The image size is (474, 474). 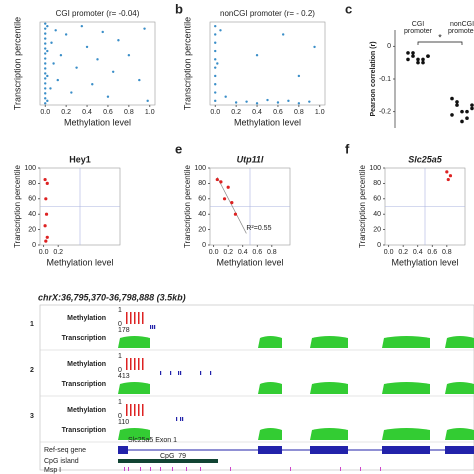 I want to click on y-tick-label: -0.1, so click(x=385, y=79).